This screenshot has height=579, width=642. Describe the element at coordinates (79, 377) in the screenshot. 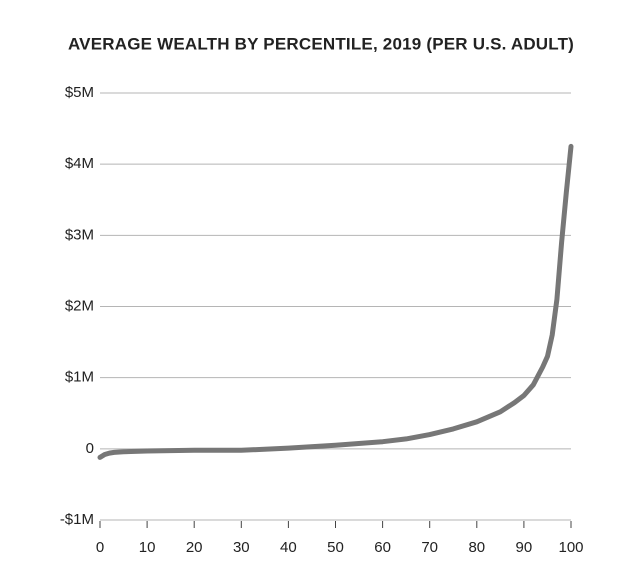

I see `y-tick-label: $1M` at that location.